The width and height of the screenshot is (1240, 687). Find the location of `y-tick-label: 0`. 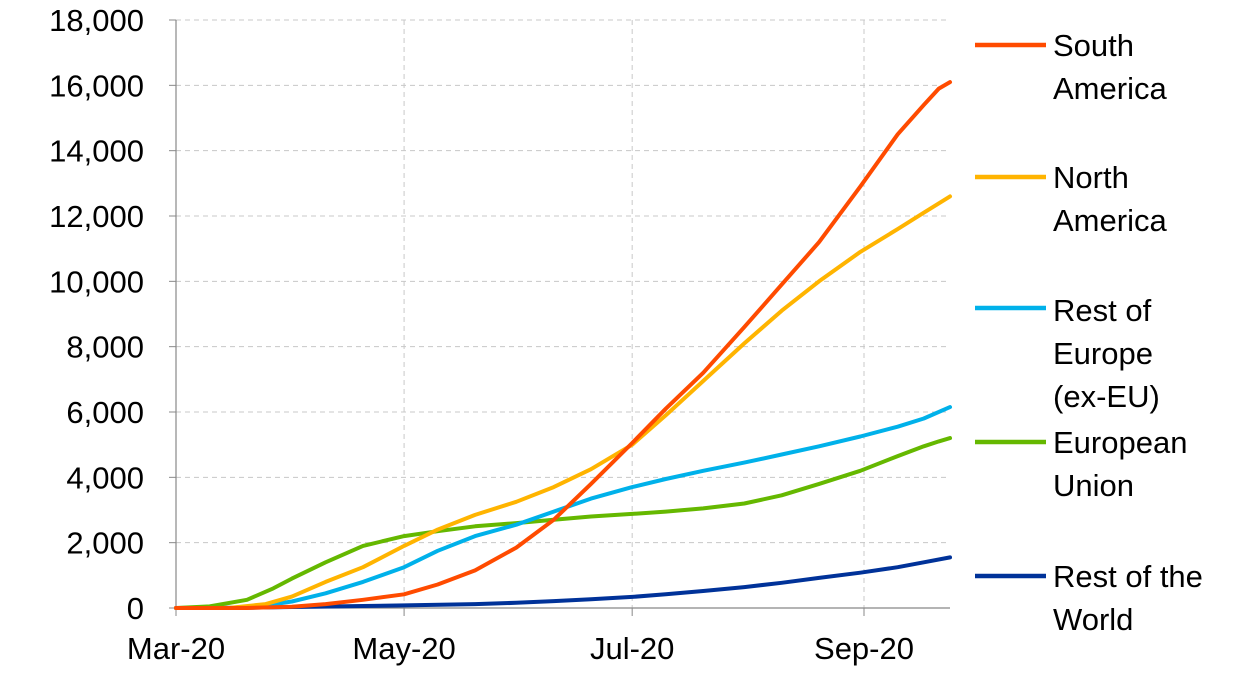

y-tick-label: 0 is located at coordinates (135, 608).